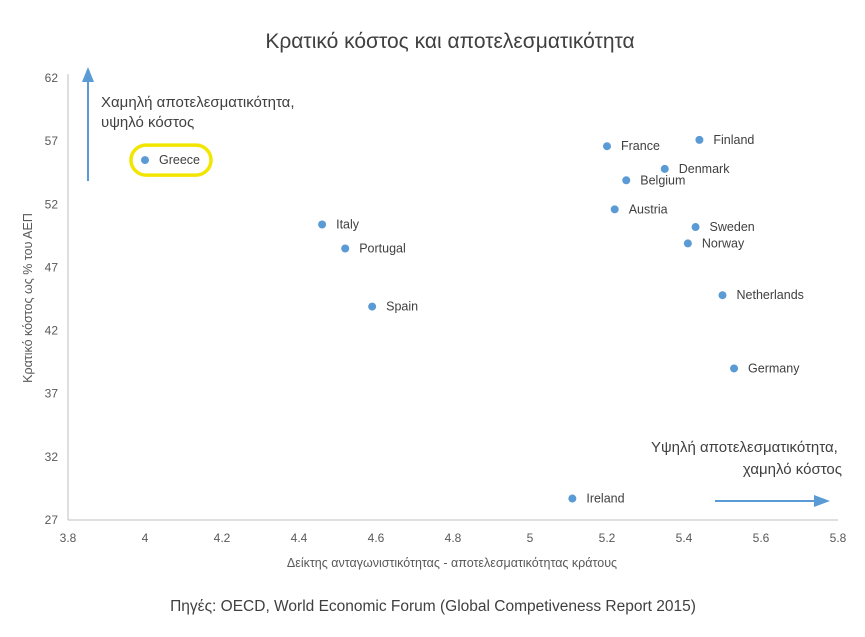 The width and height of the screenshot is (865, 637). I want to click on x-tick-label: 4.6, so click(376, 538).